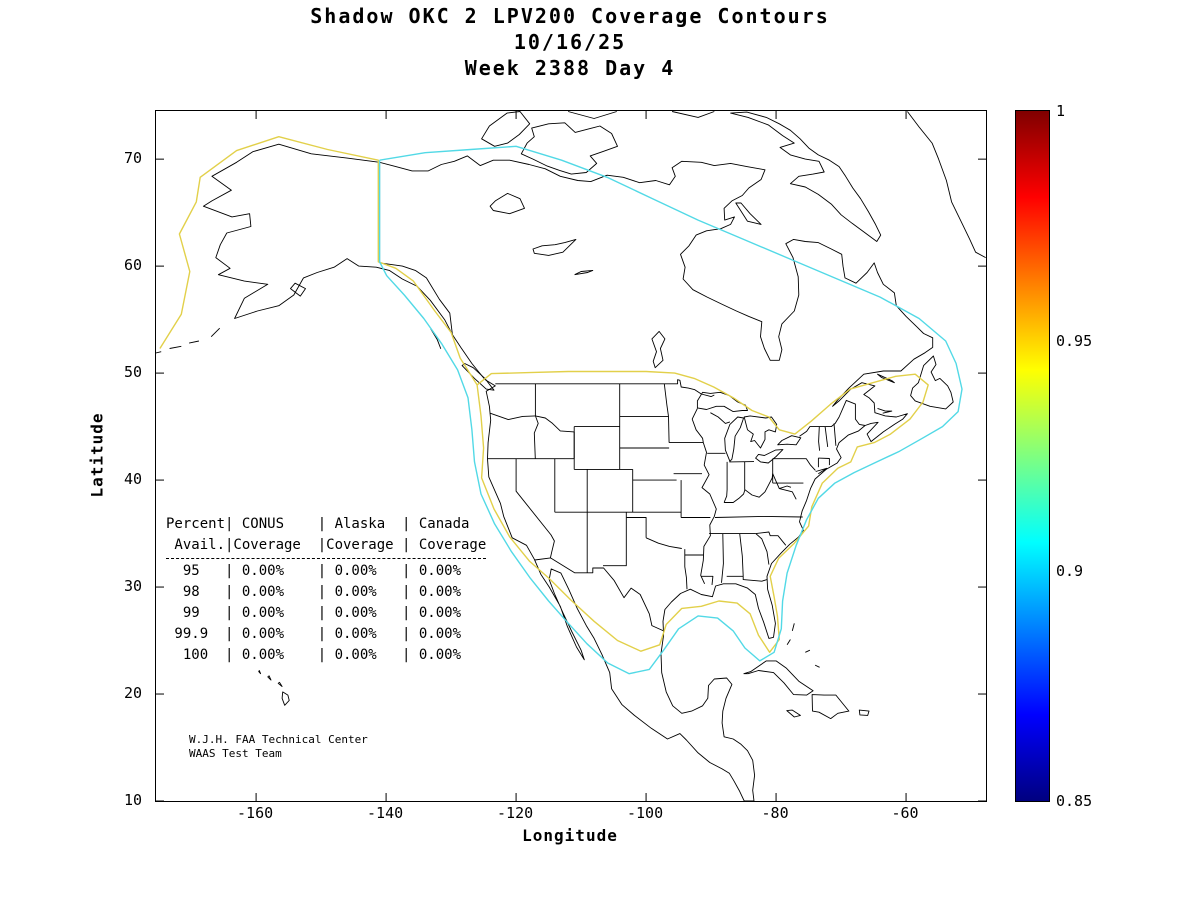  I want to click on colorbar-tick-labels: 1 0.95 0.9 0.85, so click(1086, 456).